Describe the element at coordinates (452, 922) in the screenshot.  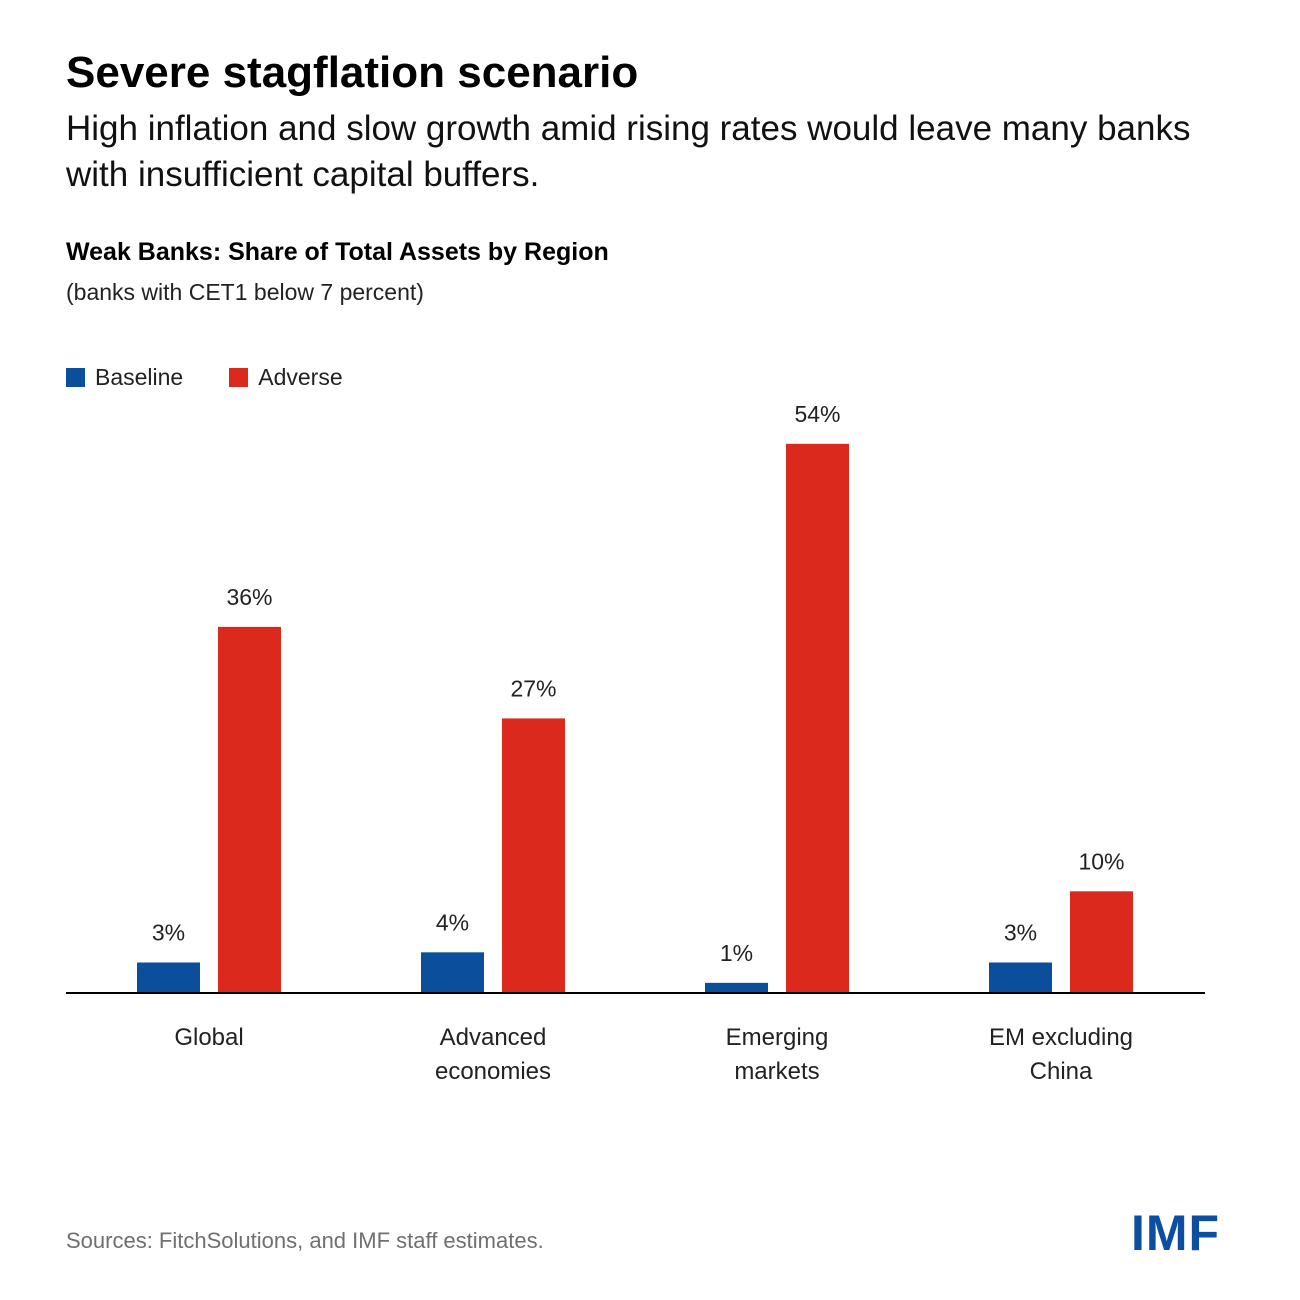
I see `data-label-baseline-2: 4%` at that location.